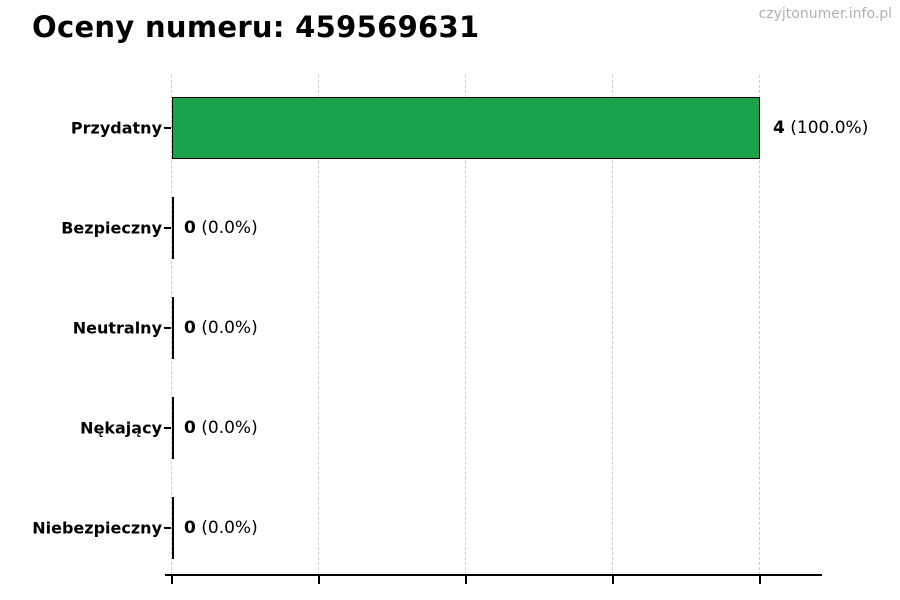 The height and width of the screenshot is (600, 900). Describe the element at coordinates (173, 528) in the screenshot. I see `bar-niebezpieczny` at that location.